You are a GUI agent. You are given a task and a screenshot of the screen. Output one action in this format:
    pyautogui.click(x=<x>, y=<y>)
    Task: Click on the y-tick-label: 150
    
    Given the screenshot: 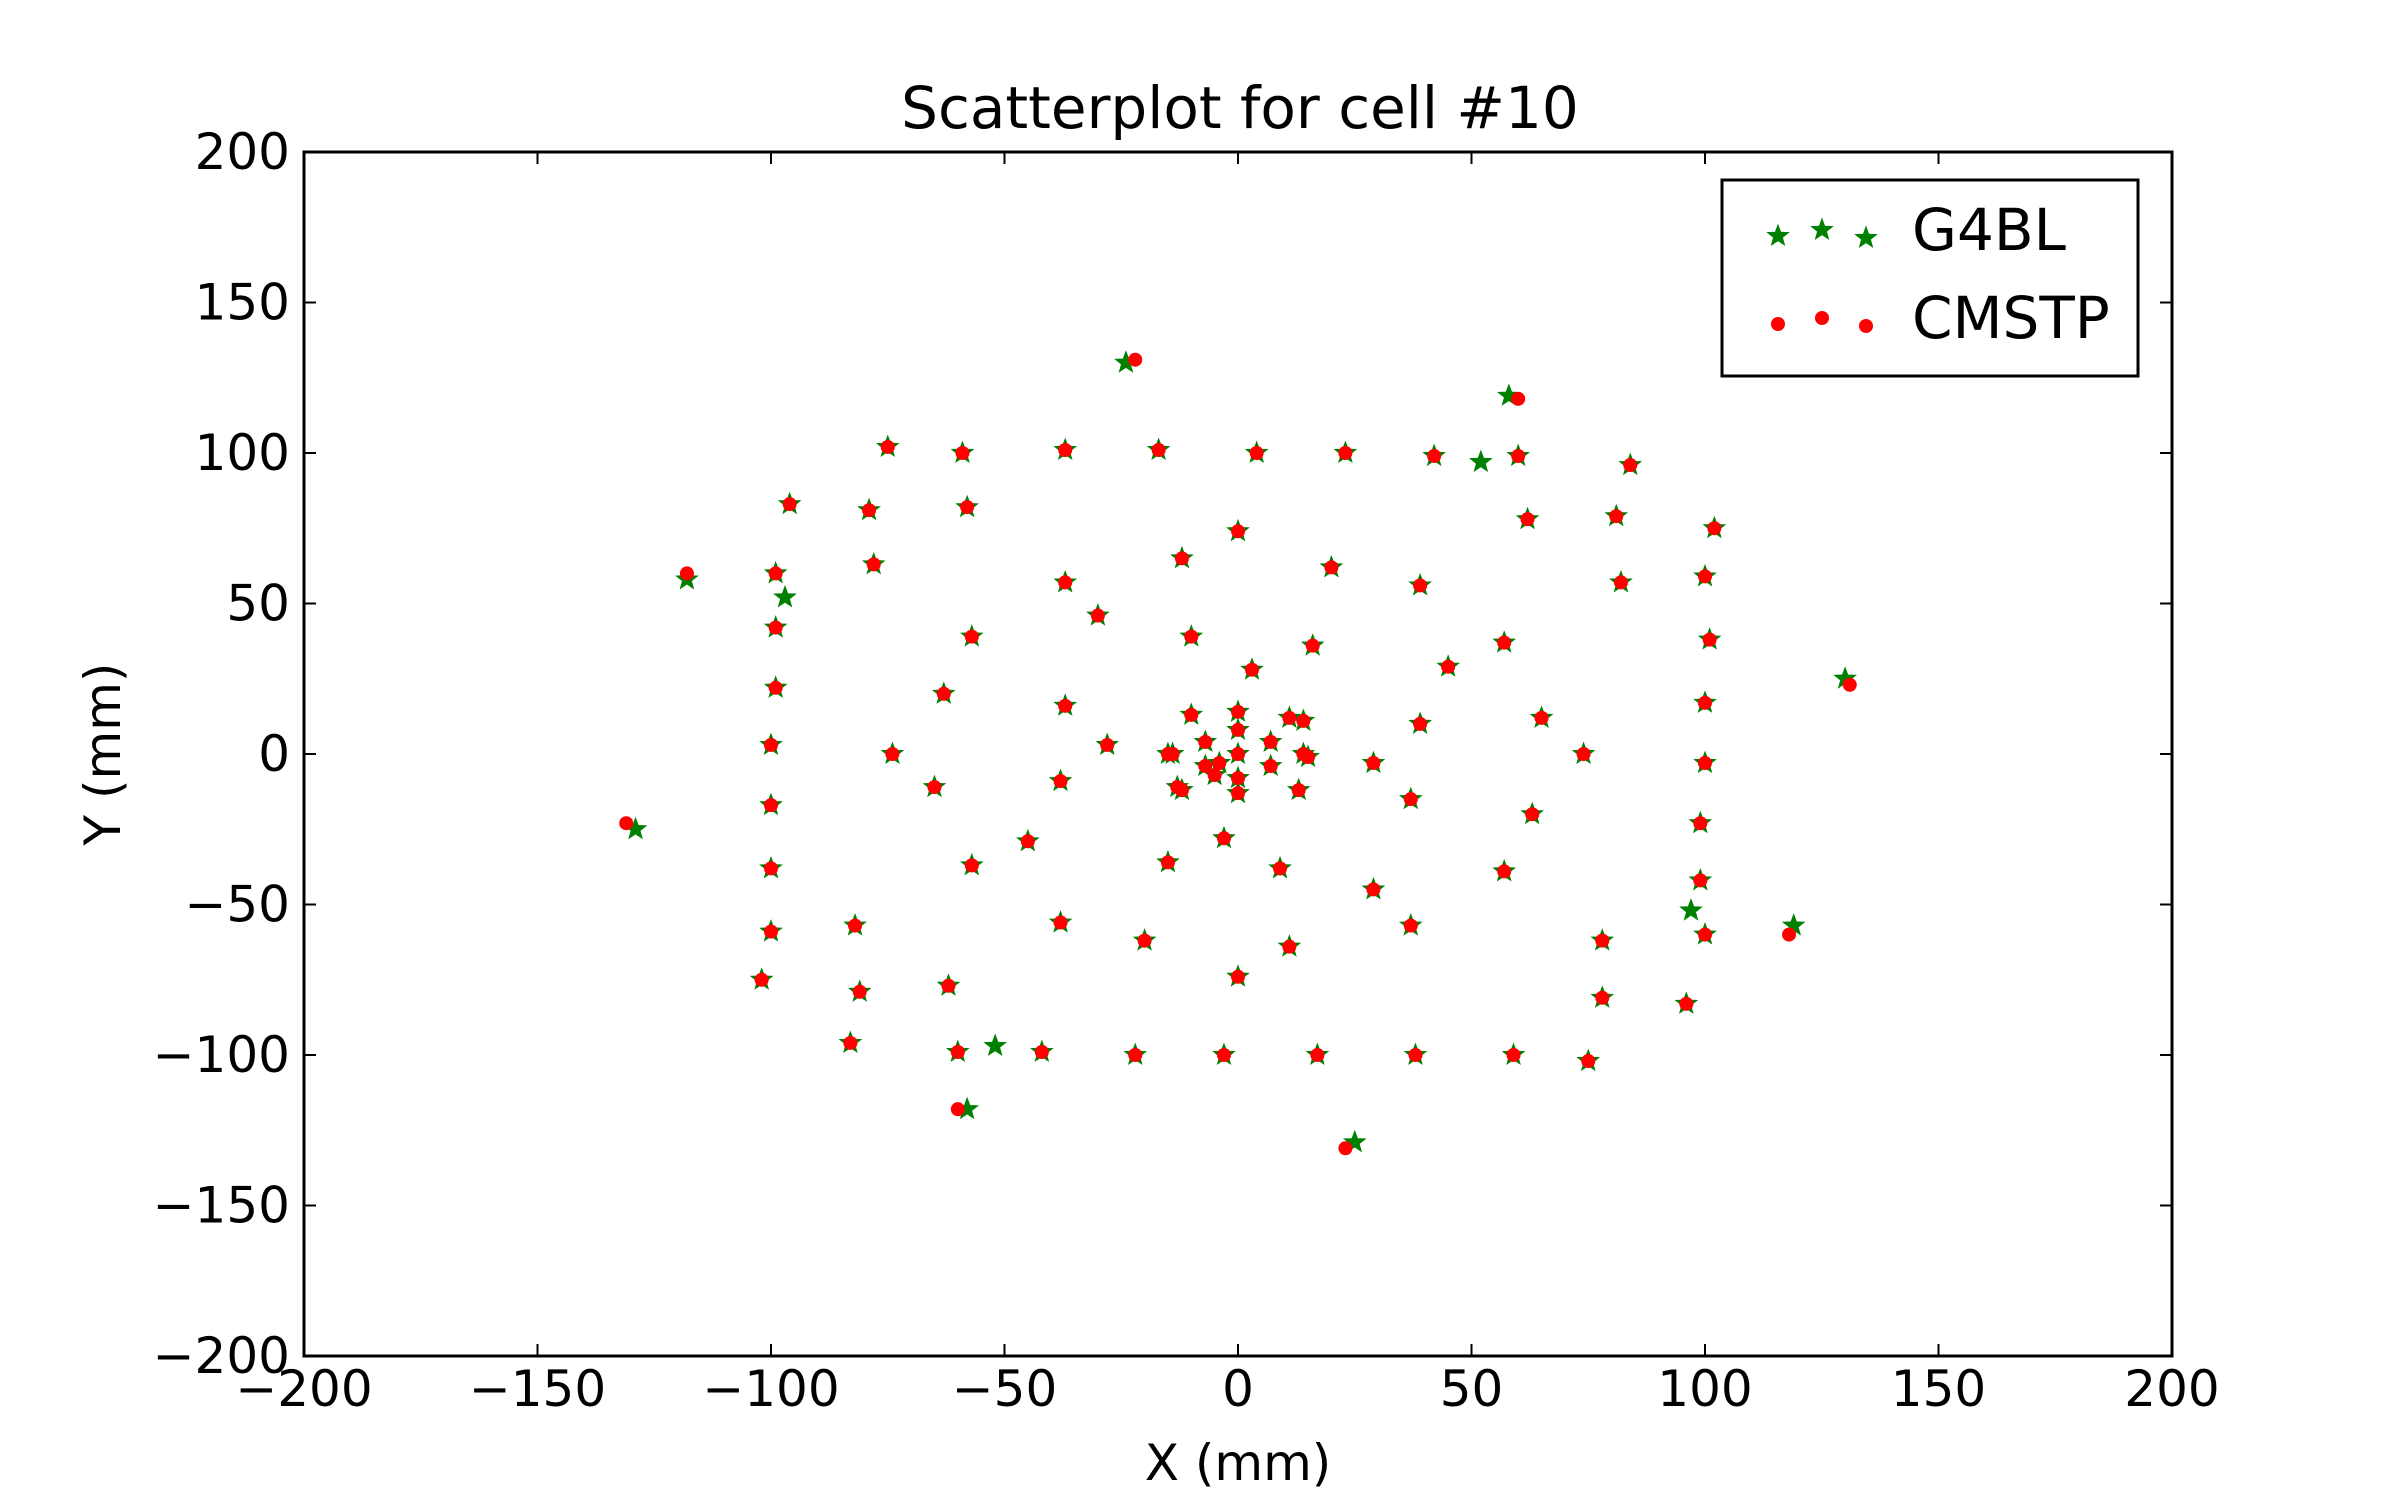 What is the action you would take?
    pyautogui.click(x=242, y=303)
    